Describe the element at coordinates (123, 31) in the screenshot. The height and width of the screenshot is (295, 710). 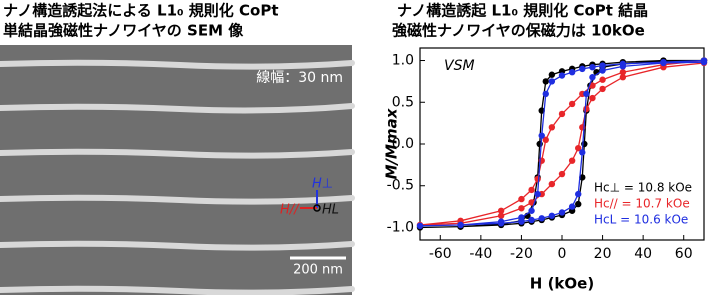
I see `image-title: 単結晶強磁性ナノワイヤの SEM 像` at that location.